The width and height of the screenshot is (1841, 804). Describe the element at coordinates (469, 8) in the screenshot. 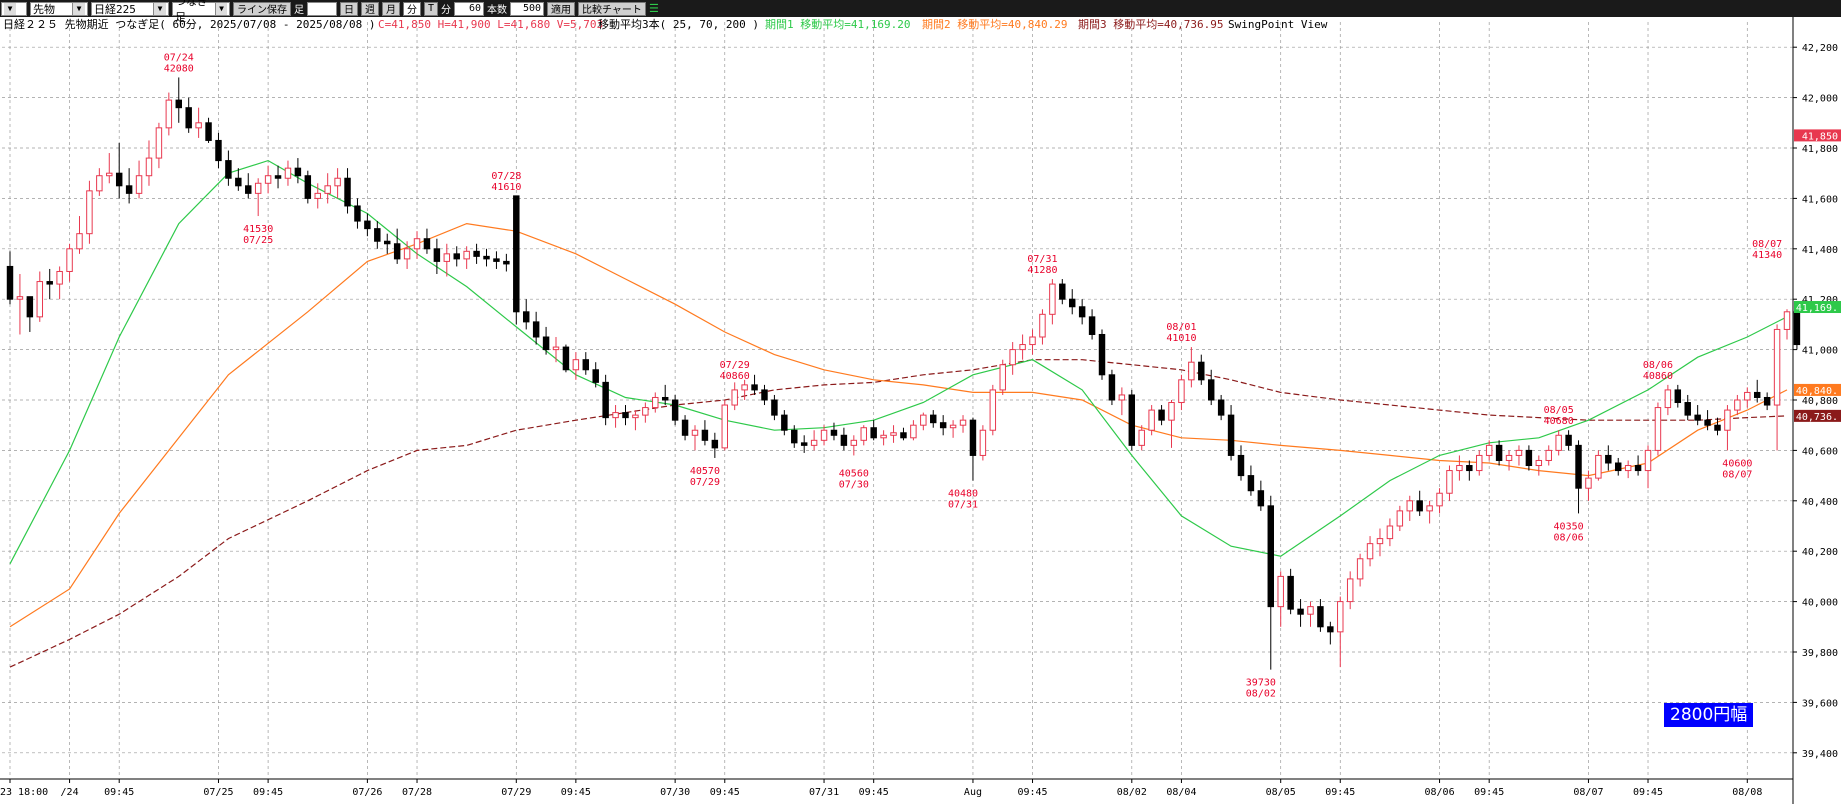

I see `minutes-field: 60` at that location.